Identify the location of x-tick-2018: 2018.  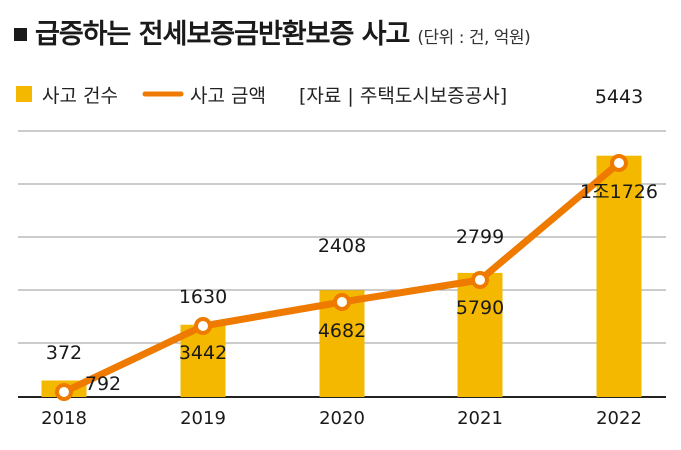
(64, 418).